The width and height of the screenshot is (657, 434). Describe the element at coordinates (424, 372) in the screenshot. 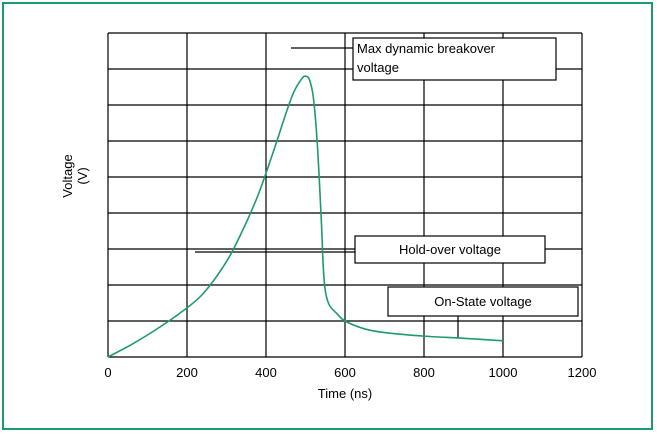

I see `x-tick-label: 800` at that location.